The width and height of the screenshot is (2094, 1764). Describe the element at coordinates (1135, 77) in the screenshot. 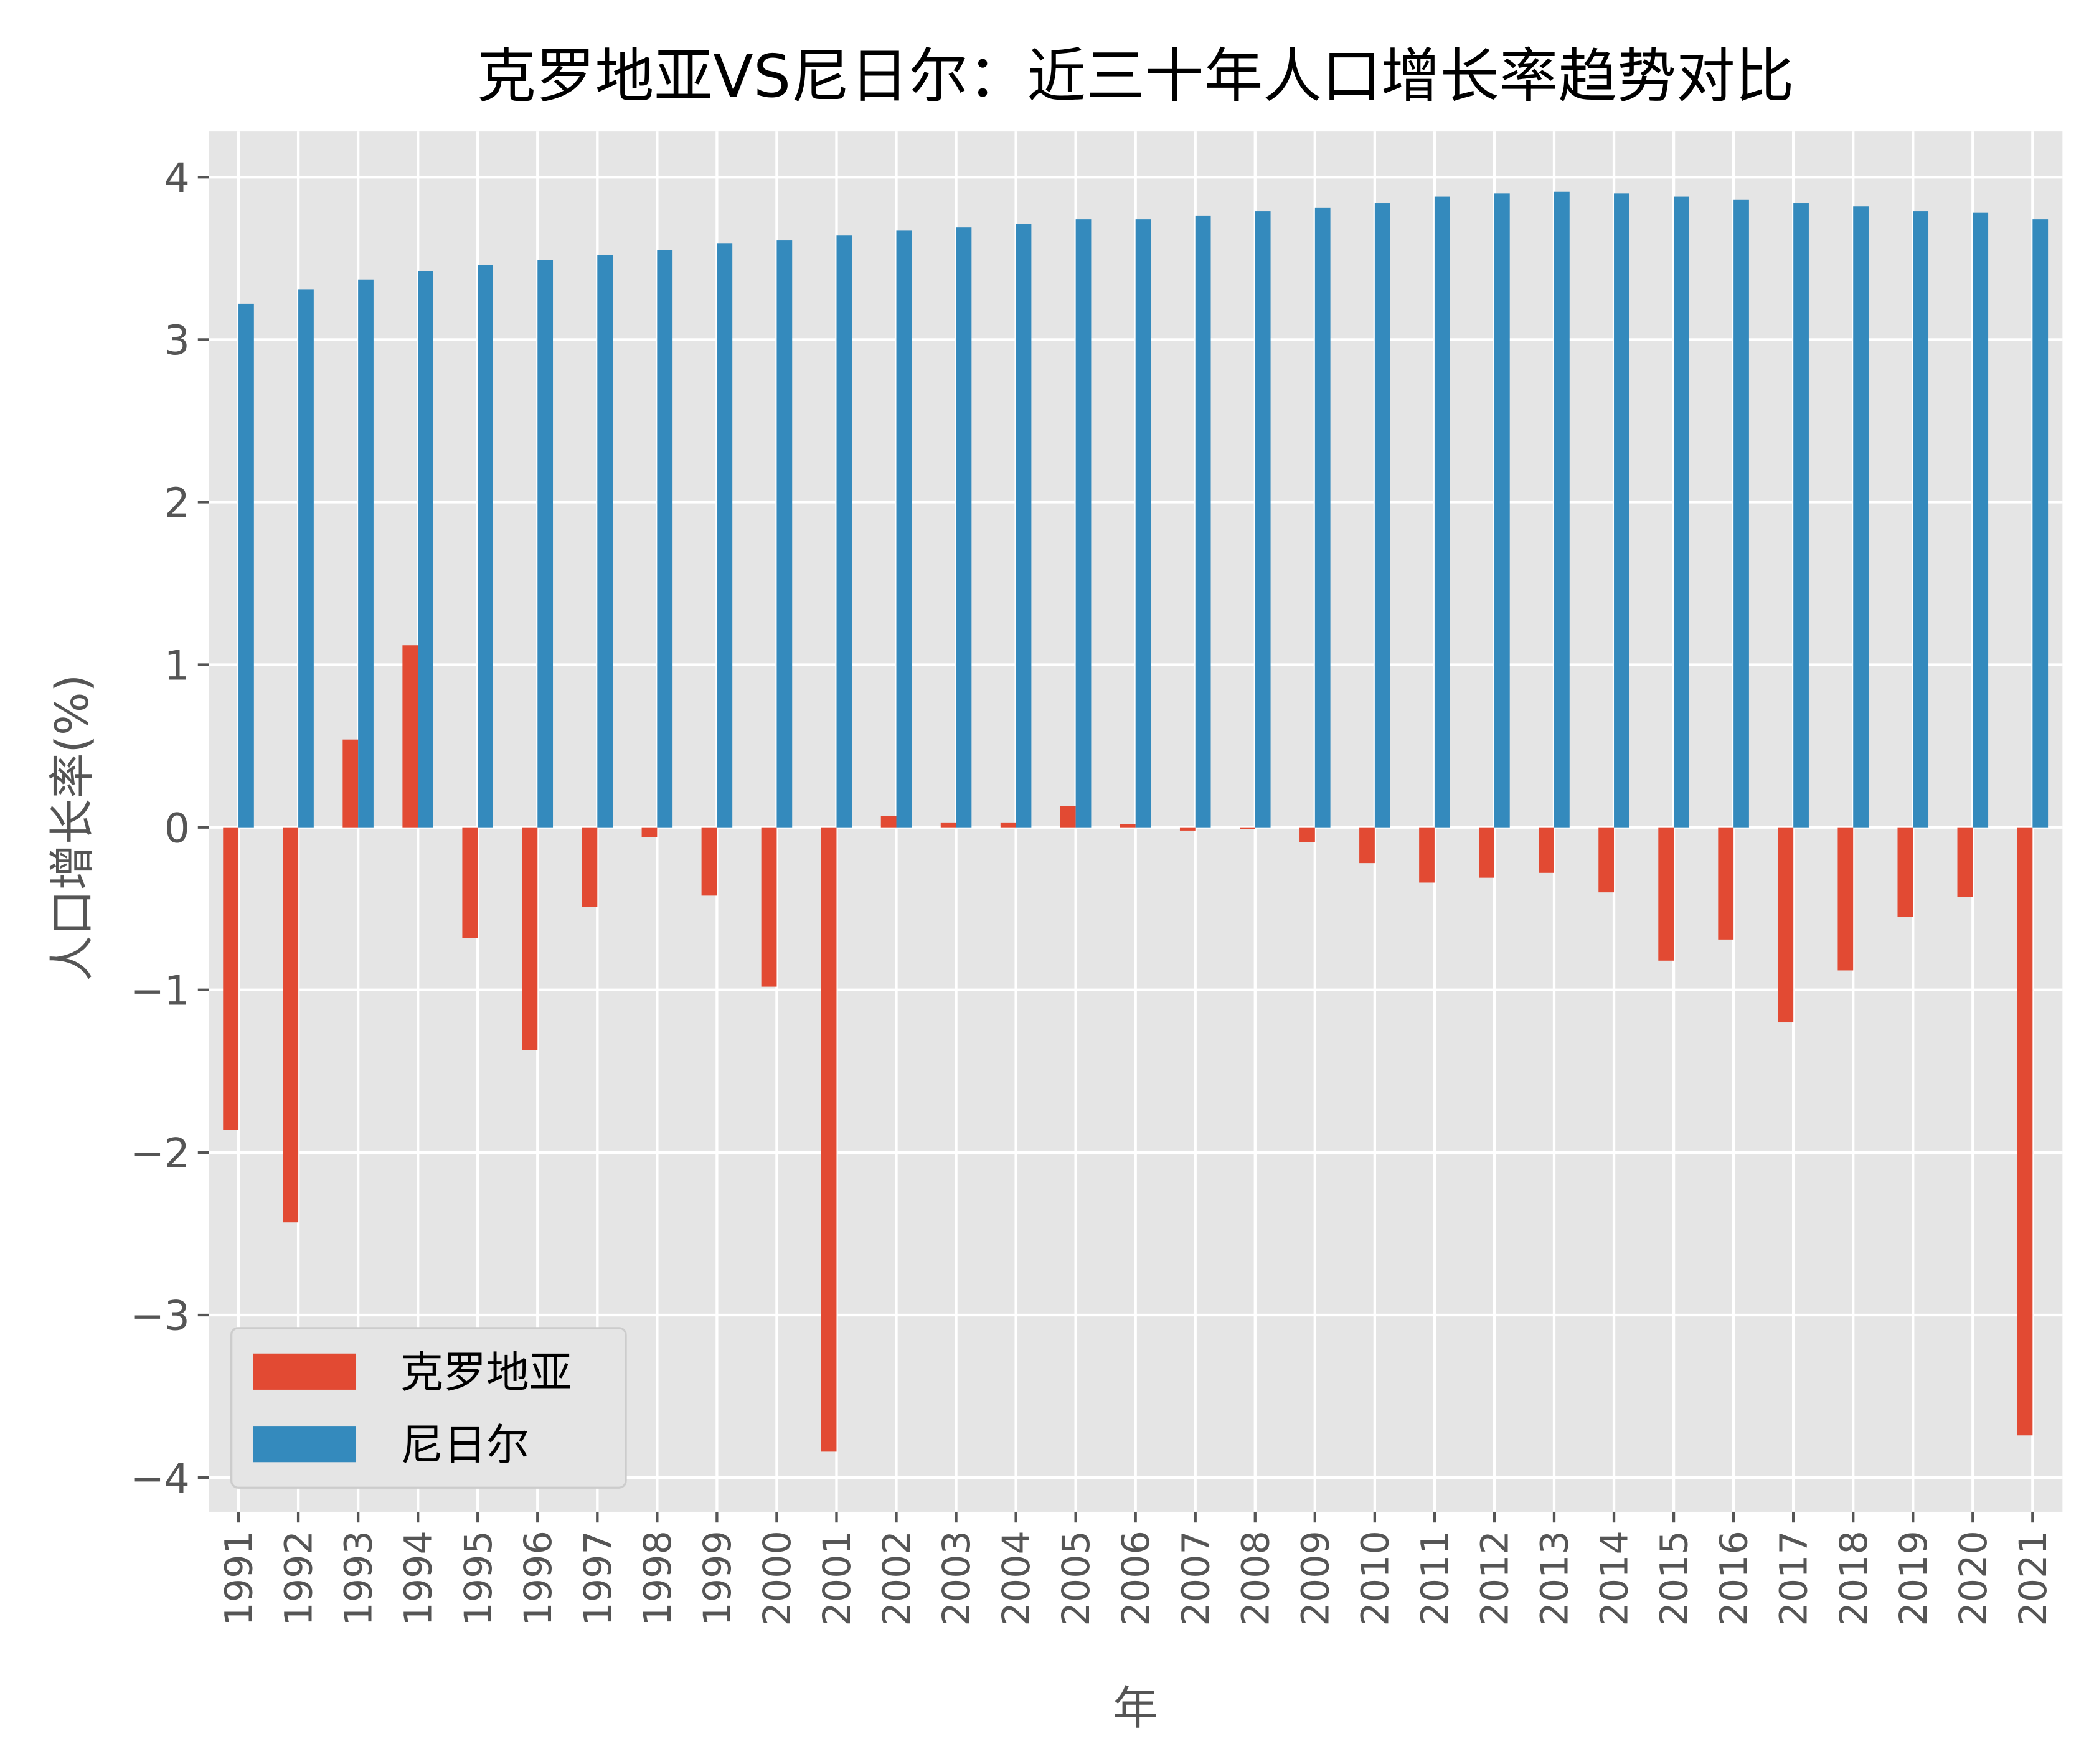

I see `chart-title: 克罗地亚VS尼日尔：近三十年人口增长率趋势对比` at that location.